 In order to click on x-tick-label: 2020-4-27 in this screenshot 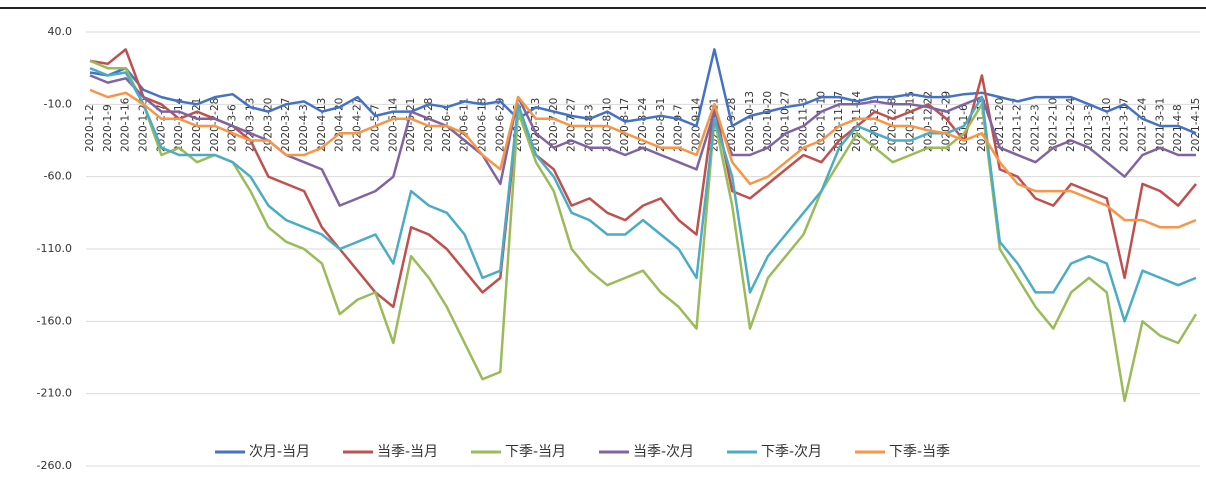, I will do `click(358, 125)`.